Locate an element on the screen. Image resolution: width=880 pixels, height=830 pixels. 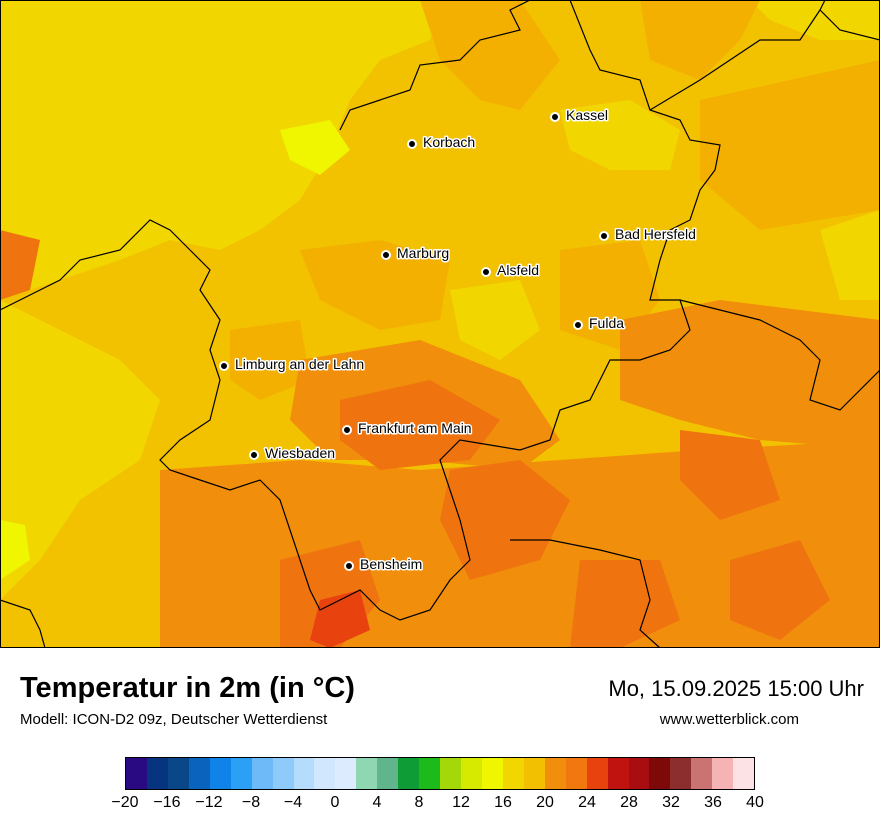
legend-tick-label: 36 is located at coordinates (713, 802).